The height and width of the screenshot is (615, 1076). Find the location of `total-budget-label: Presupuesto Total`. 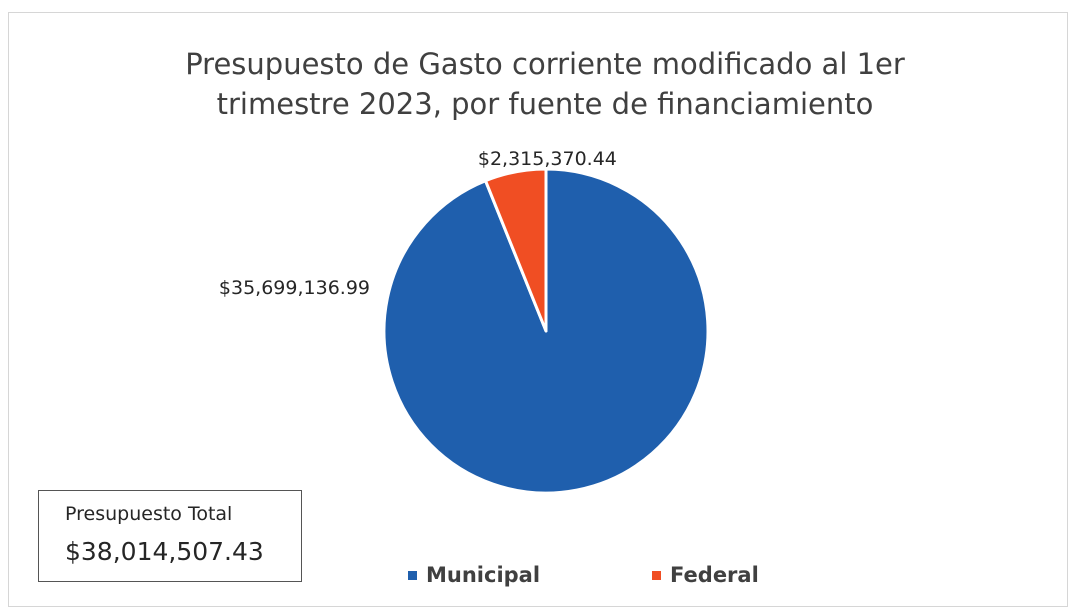

total-budget-label: Presupuesto Total is located at coordinates (149, 514).